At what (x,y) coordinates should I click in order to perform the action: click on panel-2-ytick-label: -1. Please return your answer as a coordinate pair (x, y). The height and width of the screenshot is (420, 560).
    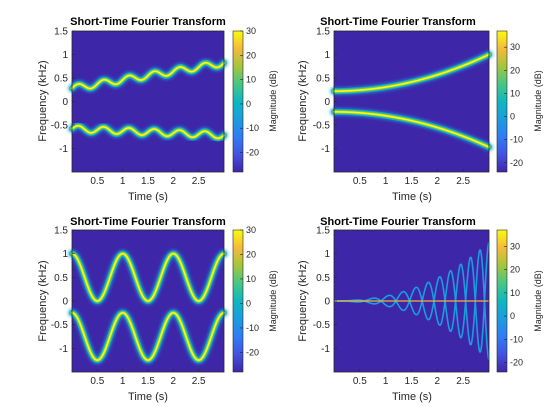
    Looking at the image, I should click on (325, 149).